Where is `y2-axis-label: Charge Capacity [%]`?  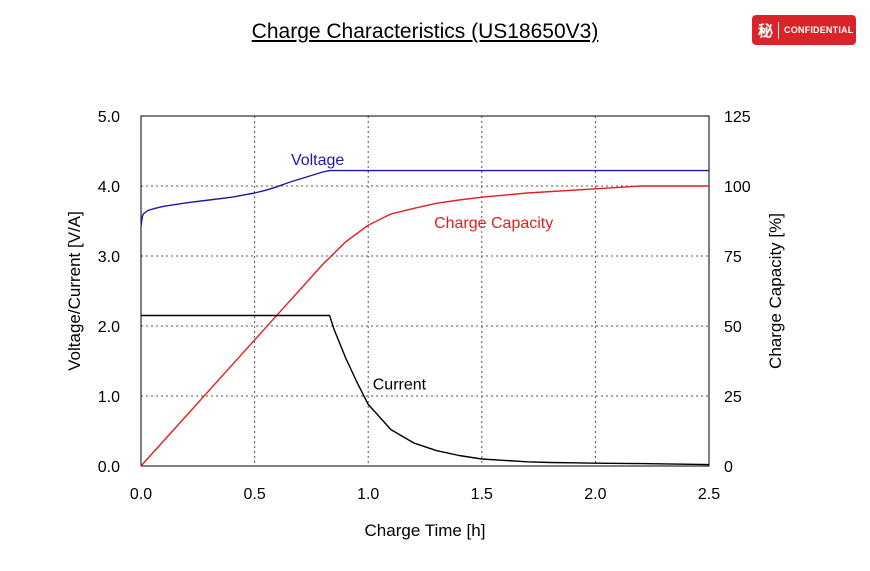
y2-axis-label: Charge Capacity [%] is located at coordinates (775, 291).